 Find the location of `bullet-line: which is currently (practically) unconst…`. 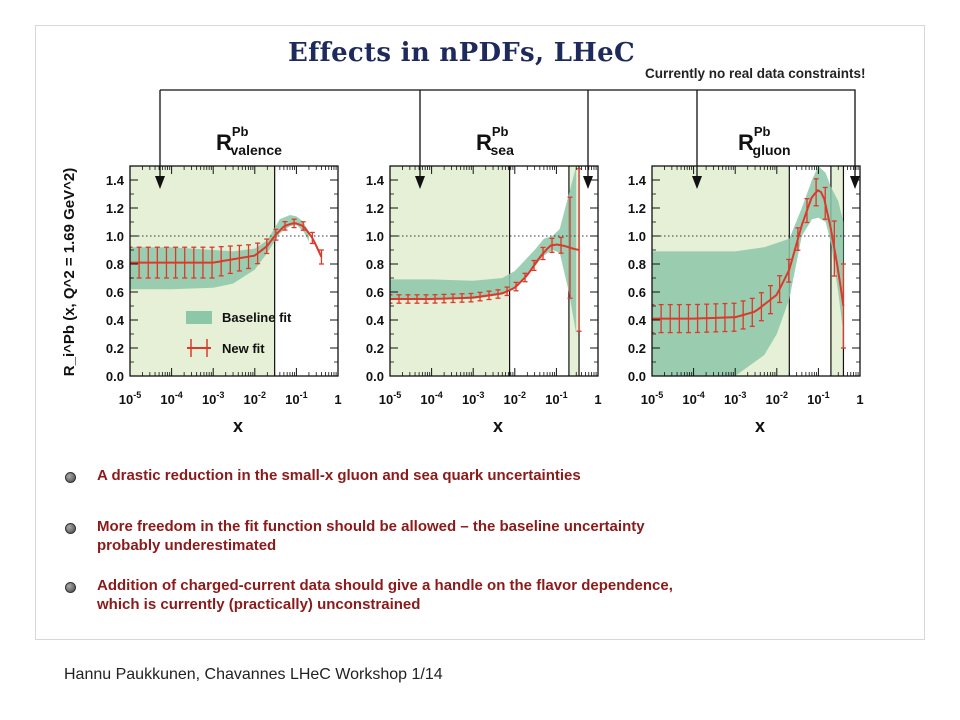

bullet-line: which is currently (practically) unconst… is located at coordinates (259, 604).